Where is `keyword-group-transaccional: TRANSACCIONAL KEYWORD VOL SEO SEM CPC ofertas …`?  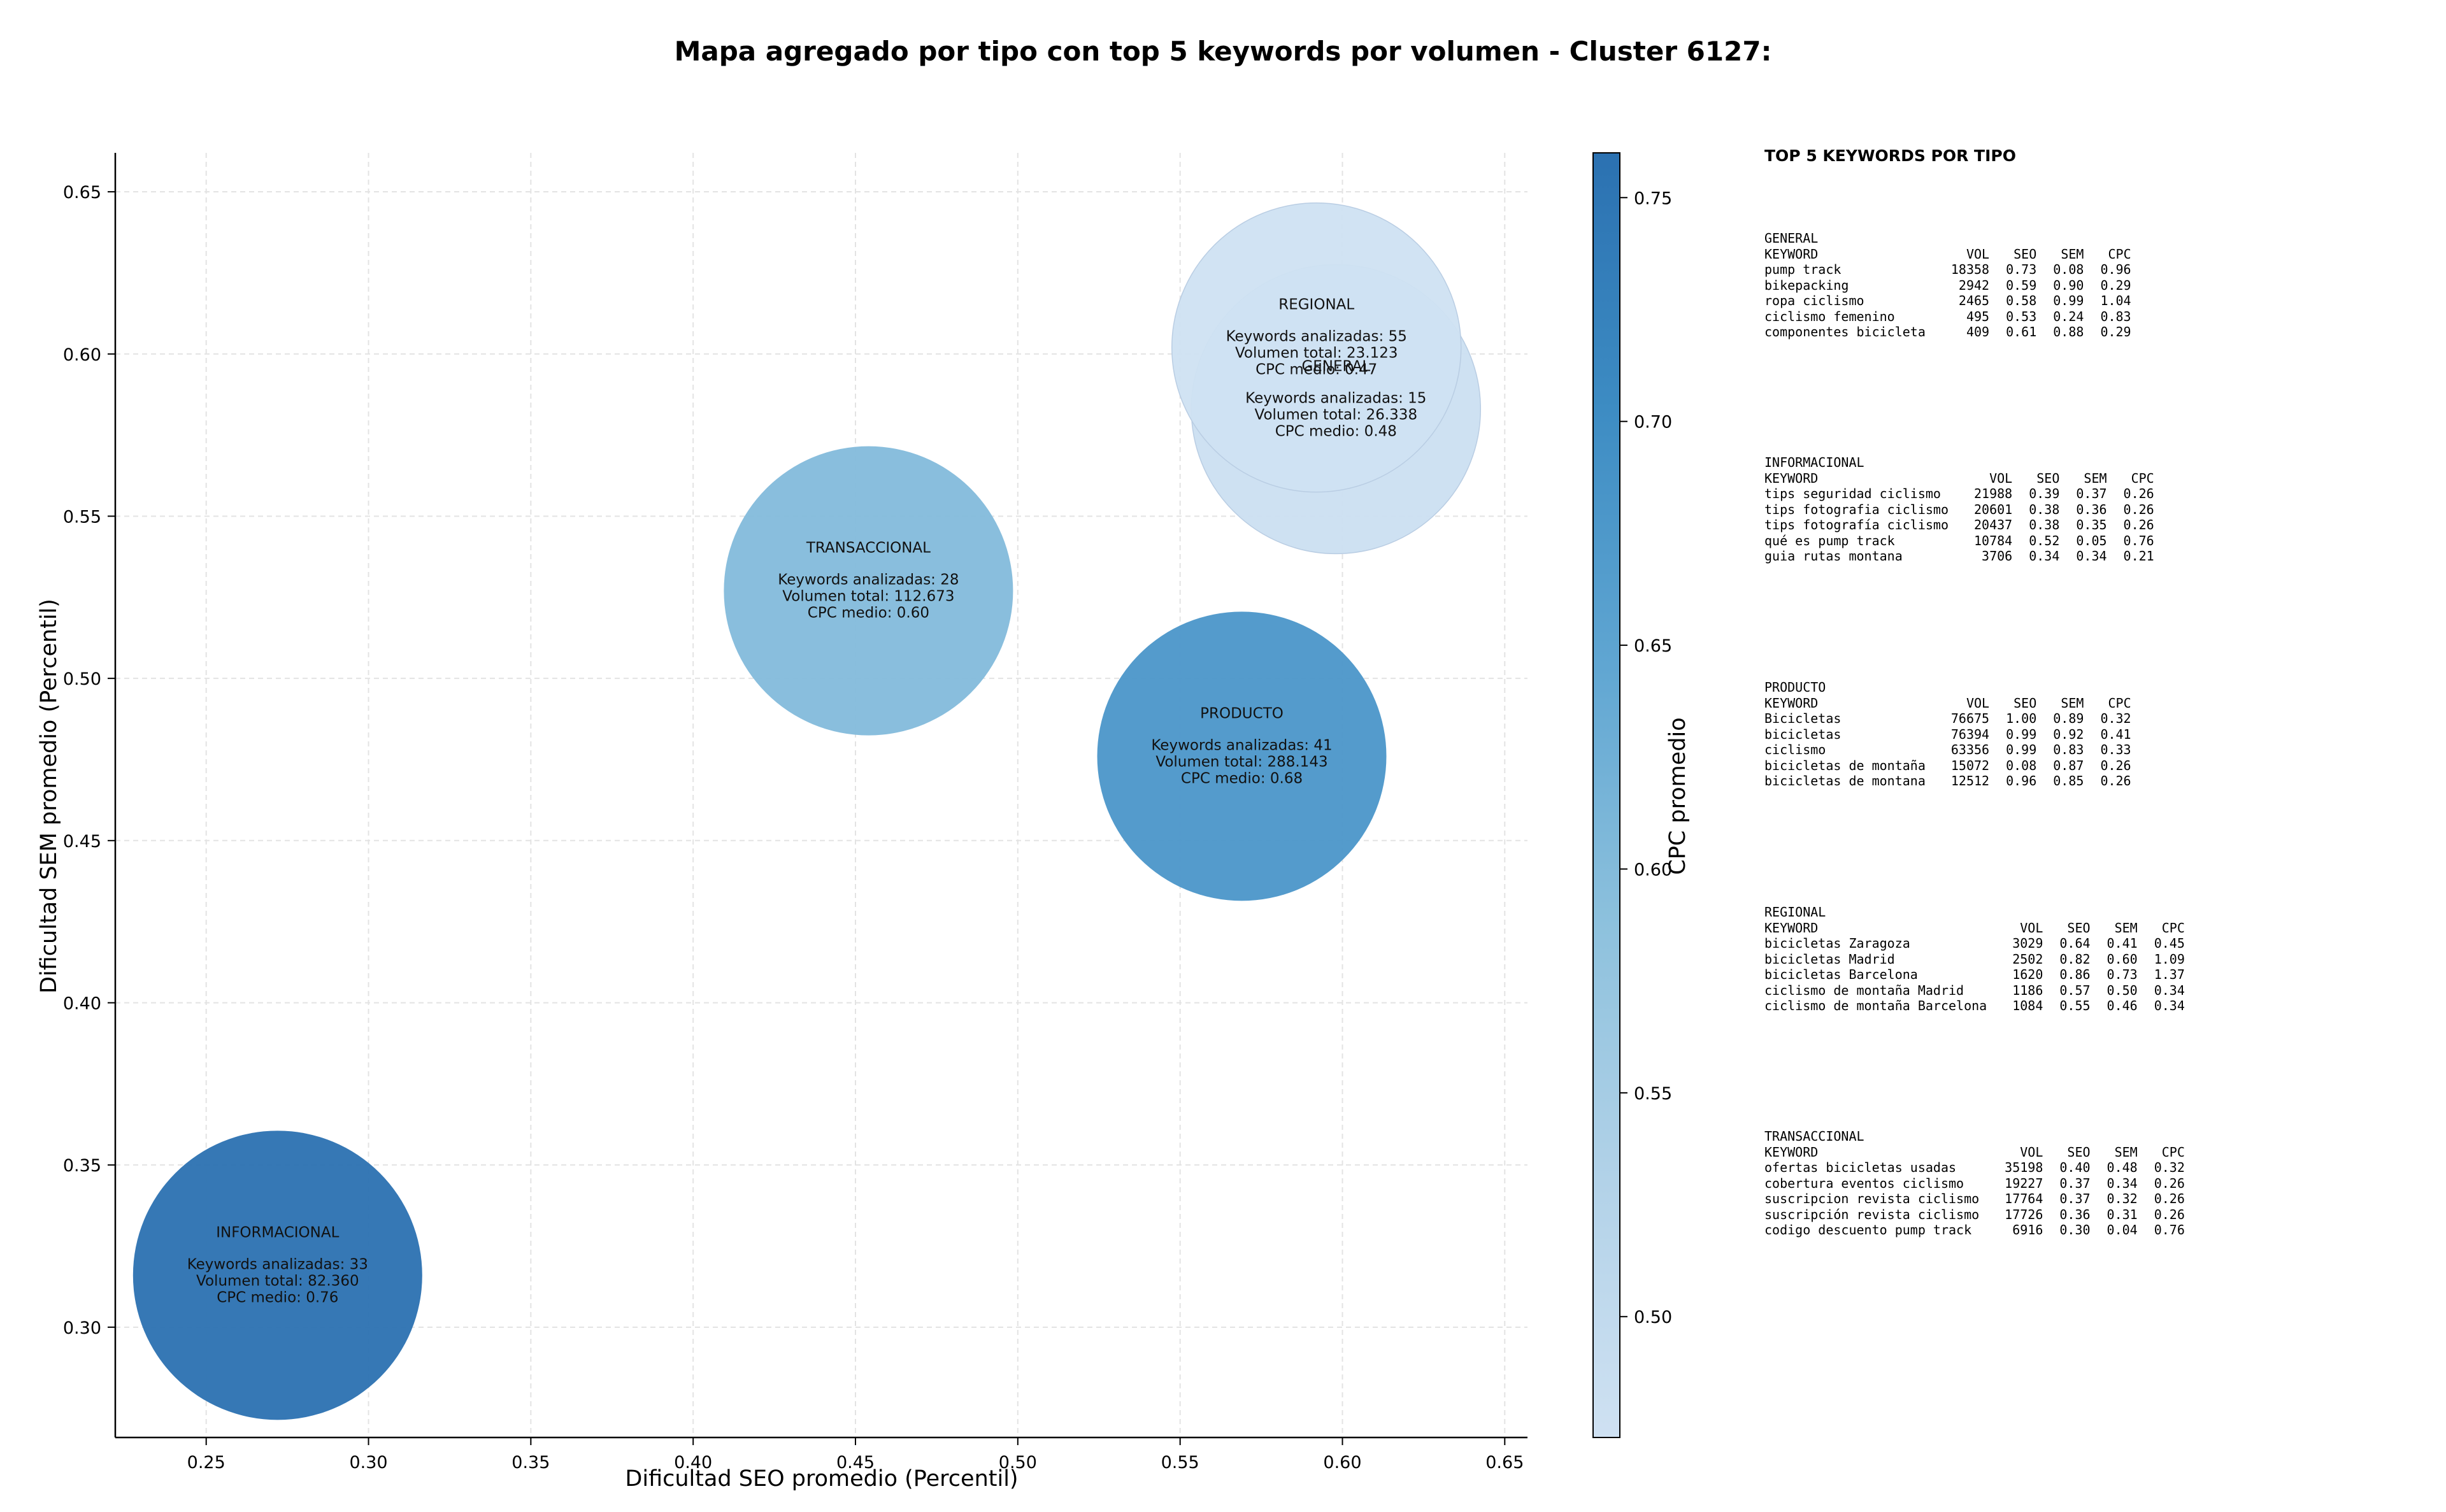
keyword-group-transaccional: TRANSACCIONAL KEYWORD VOL SEO SEM CPC ofertas … is located at coordinates (1974, 1183).